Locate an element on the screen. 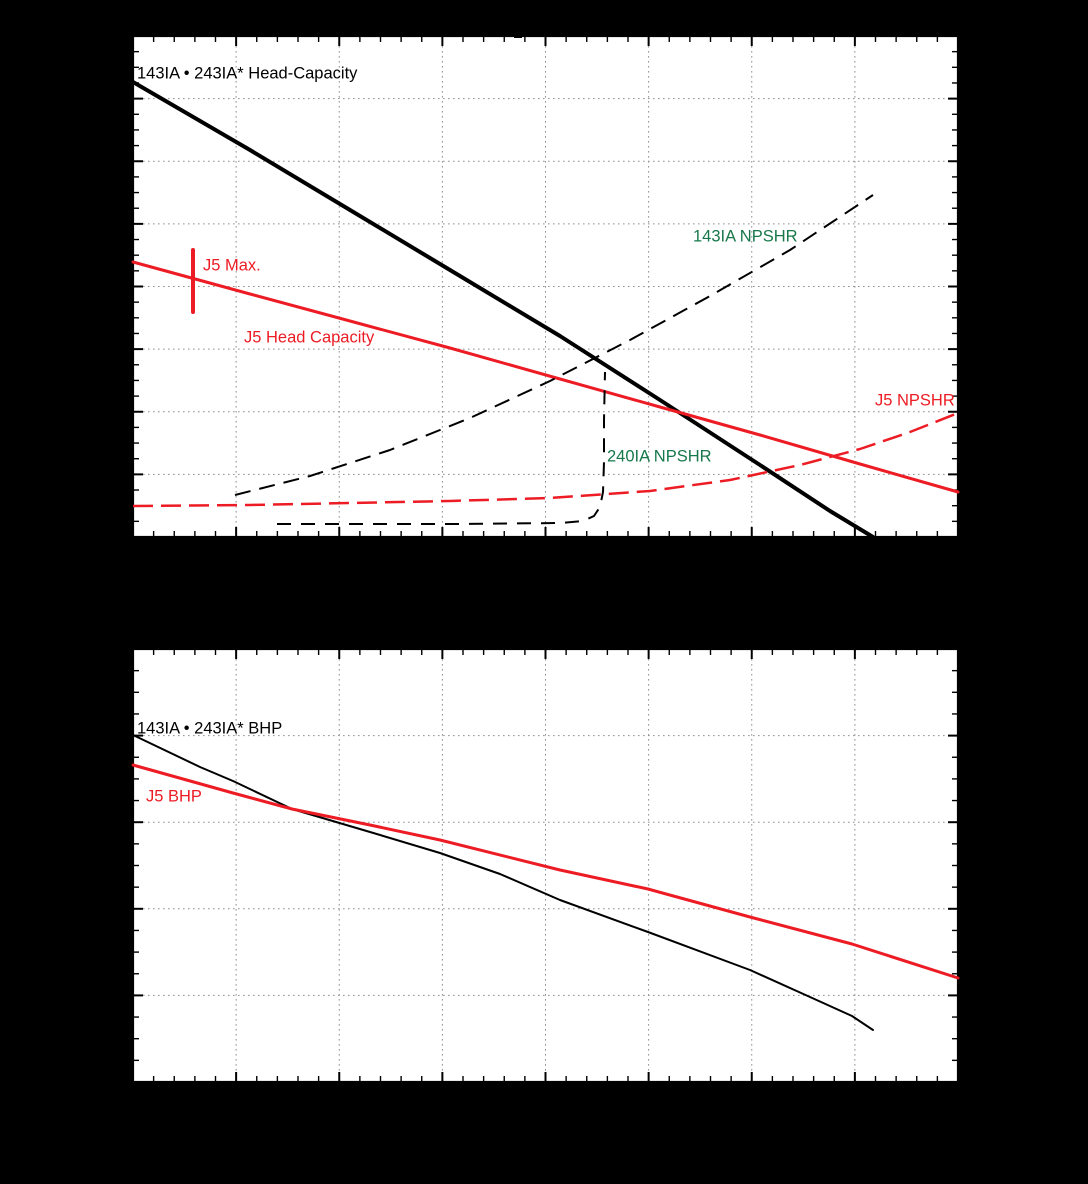 The width and height of the screenshot is (1088, 1184). curve-npshr-j5 is located at coordinates (545, 459).